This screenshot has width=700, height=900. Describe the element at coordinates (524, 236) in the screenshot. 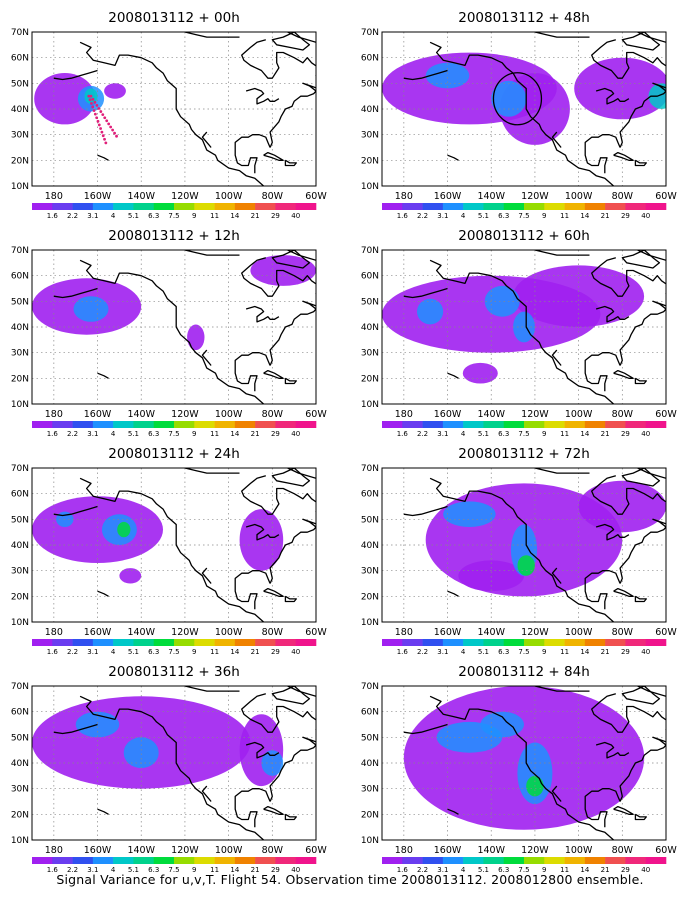

I see `panel-title: 2008013112 + 60h` at that location.